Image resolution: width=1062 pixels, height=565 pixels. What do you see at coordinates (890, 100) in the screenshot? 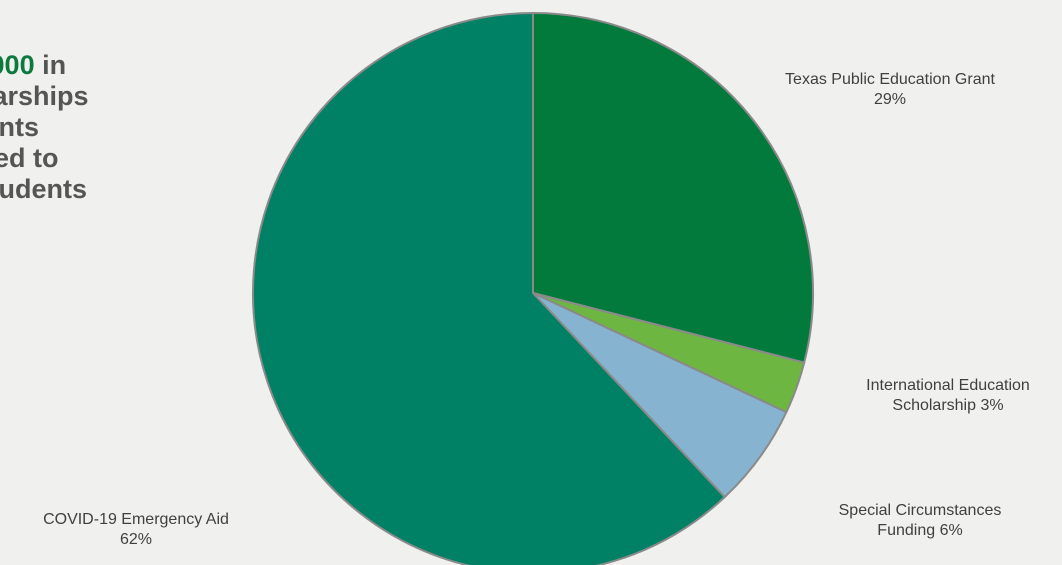
I see `slice-label-line-2: 29%` at bounding box center [890, 100].